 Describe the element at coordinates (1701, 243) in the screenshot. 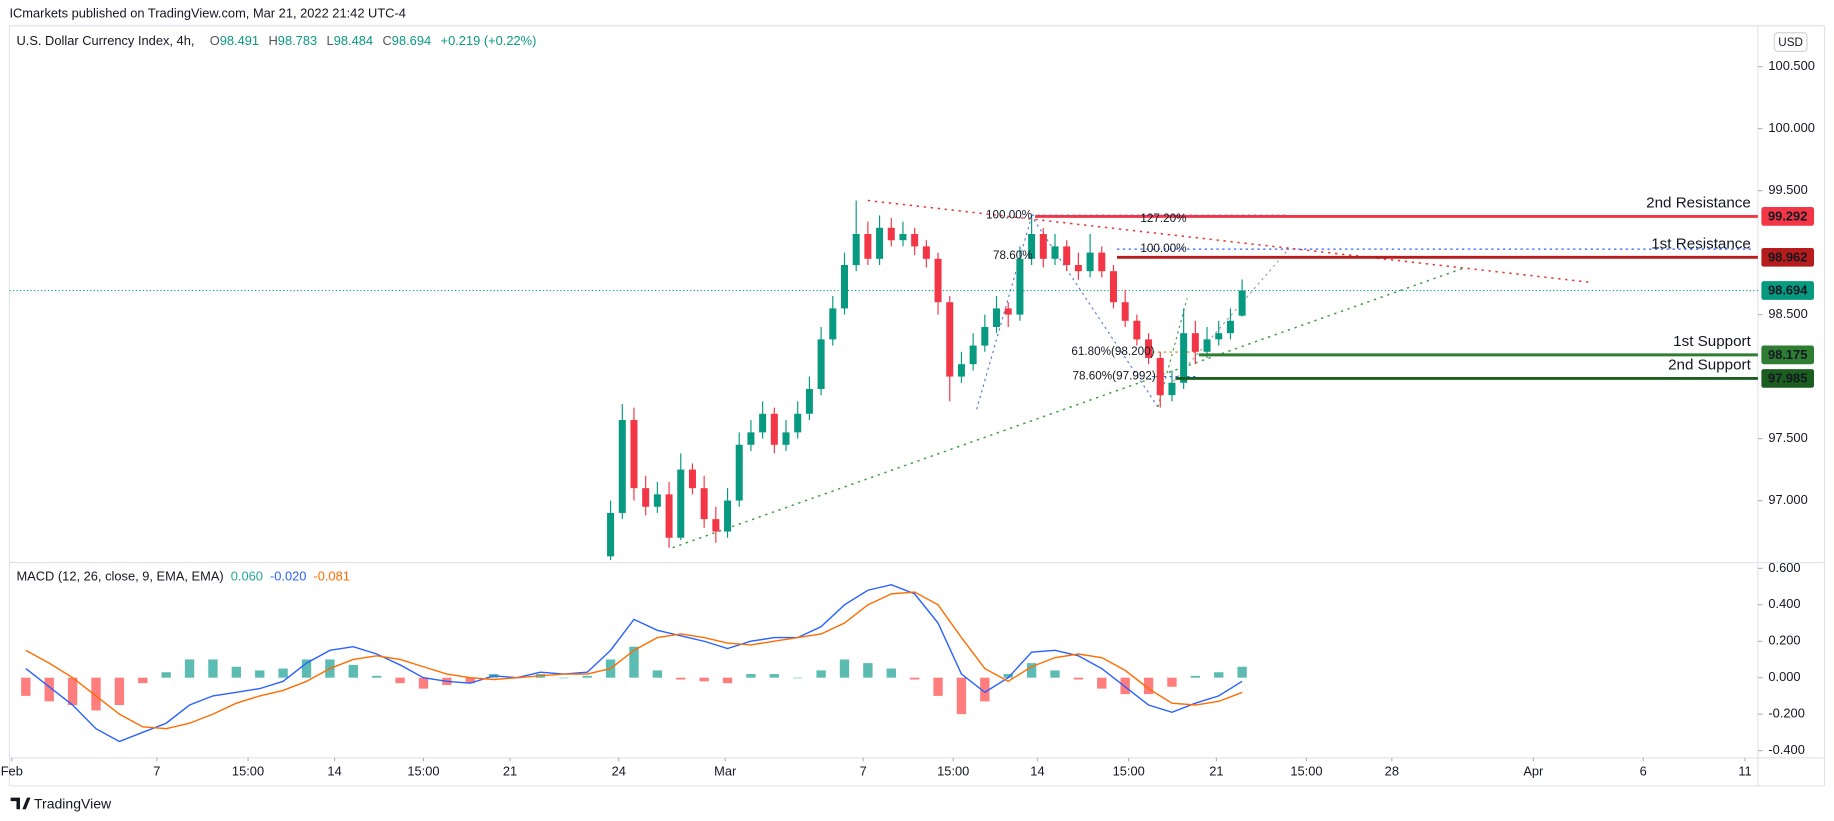

I see `level-label: 1st Resistance` at that location.